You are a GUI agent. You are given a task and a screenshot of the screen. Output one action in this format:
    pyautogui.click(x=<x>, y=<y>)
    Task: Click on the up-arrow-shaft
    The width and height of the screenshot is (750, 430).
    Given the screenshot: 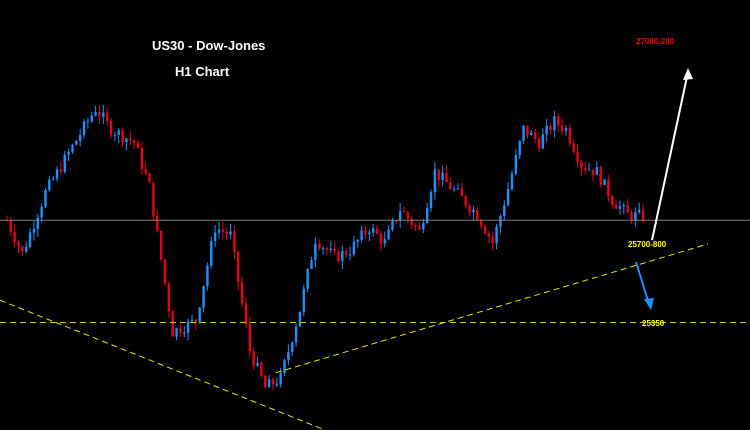 What is the action you would take?
    pyautogui.click(x=670, y=156)
    